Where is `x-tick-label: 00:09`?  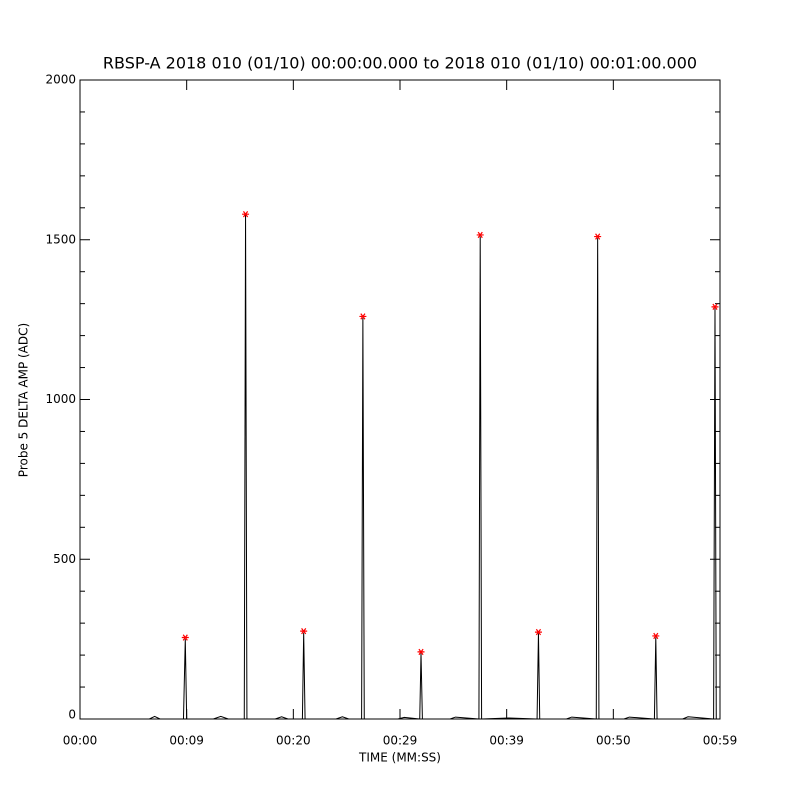
x-tick-label: 00:09 is located at coordinates (186, 741).